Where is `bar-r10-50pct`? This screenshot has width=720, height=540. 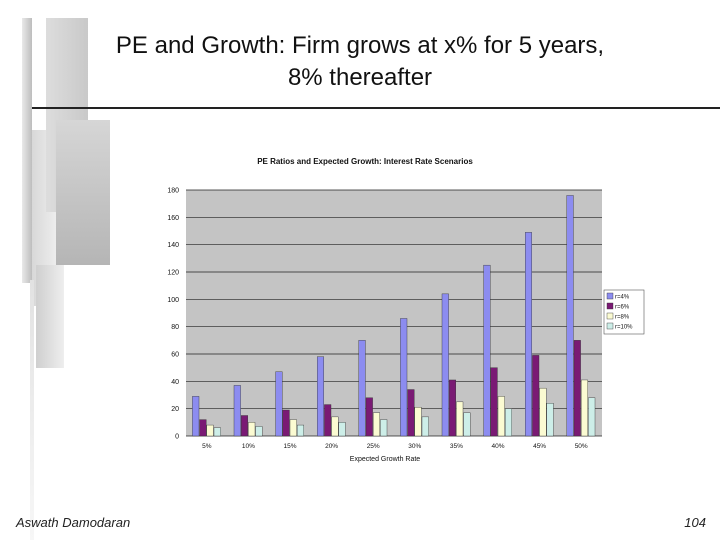 bar-r10-50pct is located at coordinates (592, 417).